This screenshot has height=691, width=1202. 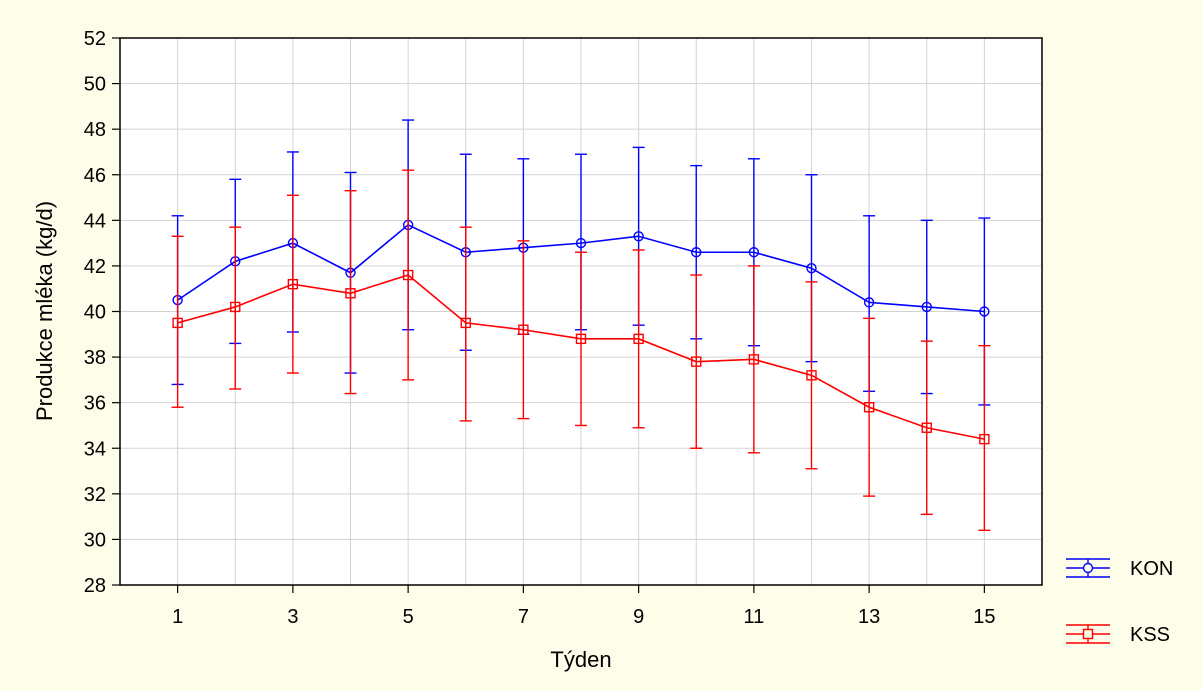 What do you see at coordinates (1151, 569) in the screenshot?
I see `legend-label-kon: KON` at bounding box center [1151, 569].